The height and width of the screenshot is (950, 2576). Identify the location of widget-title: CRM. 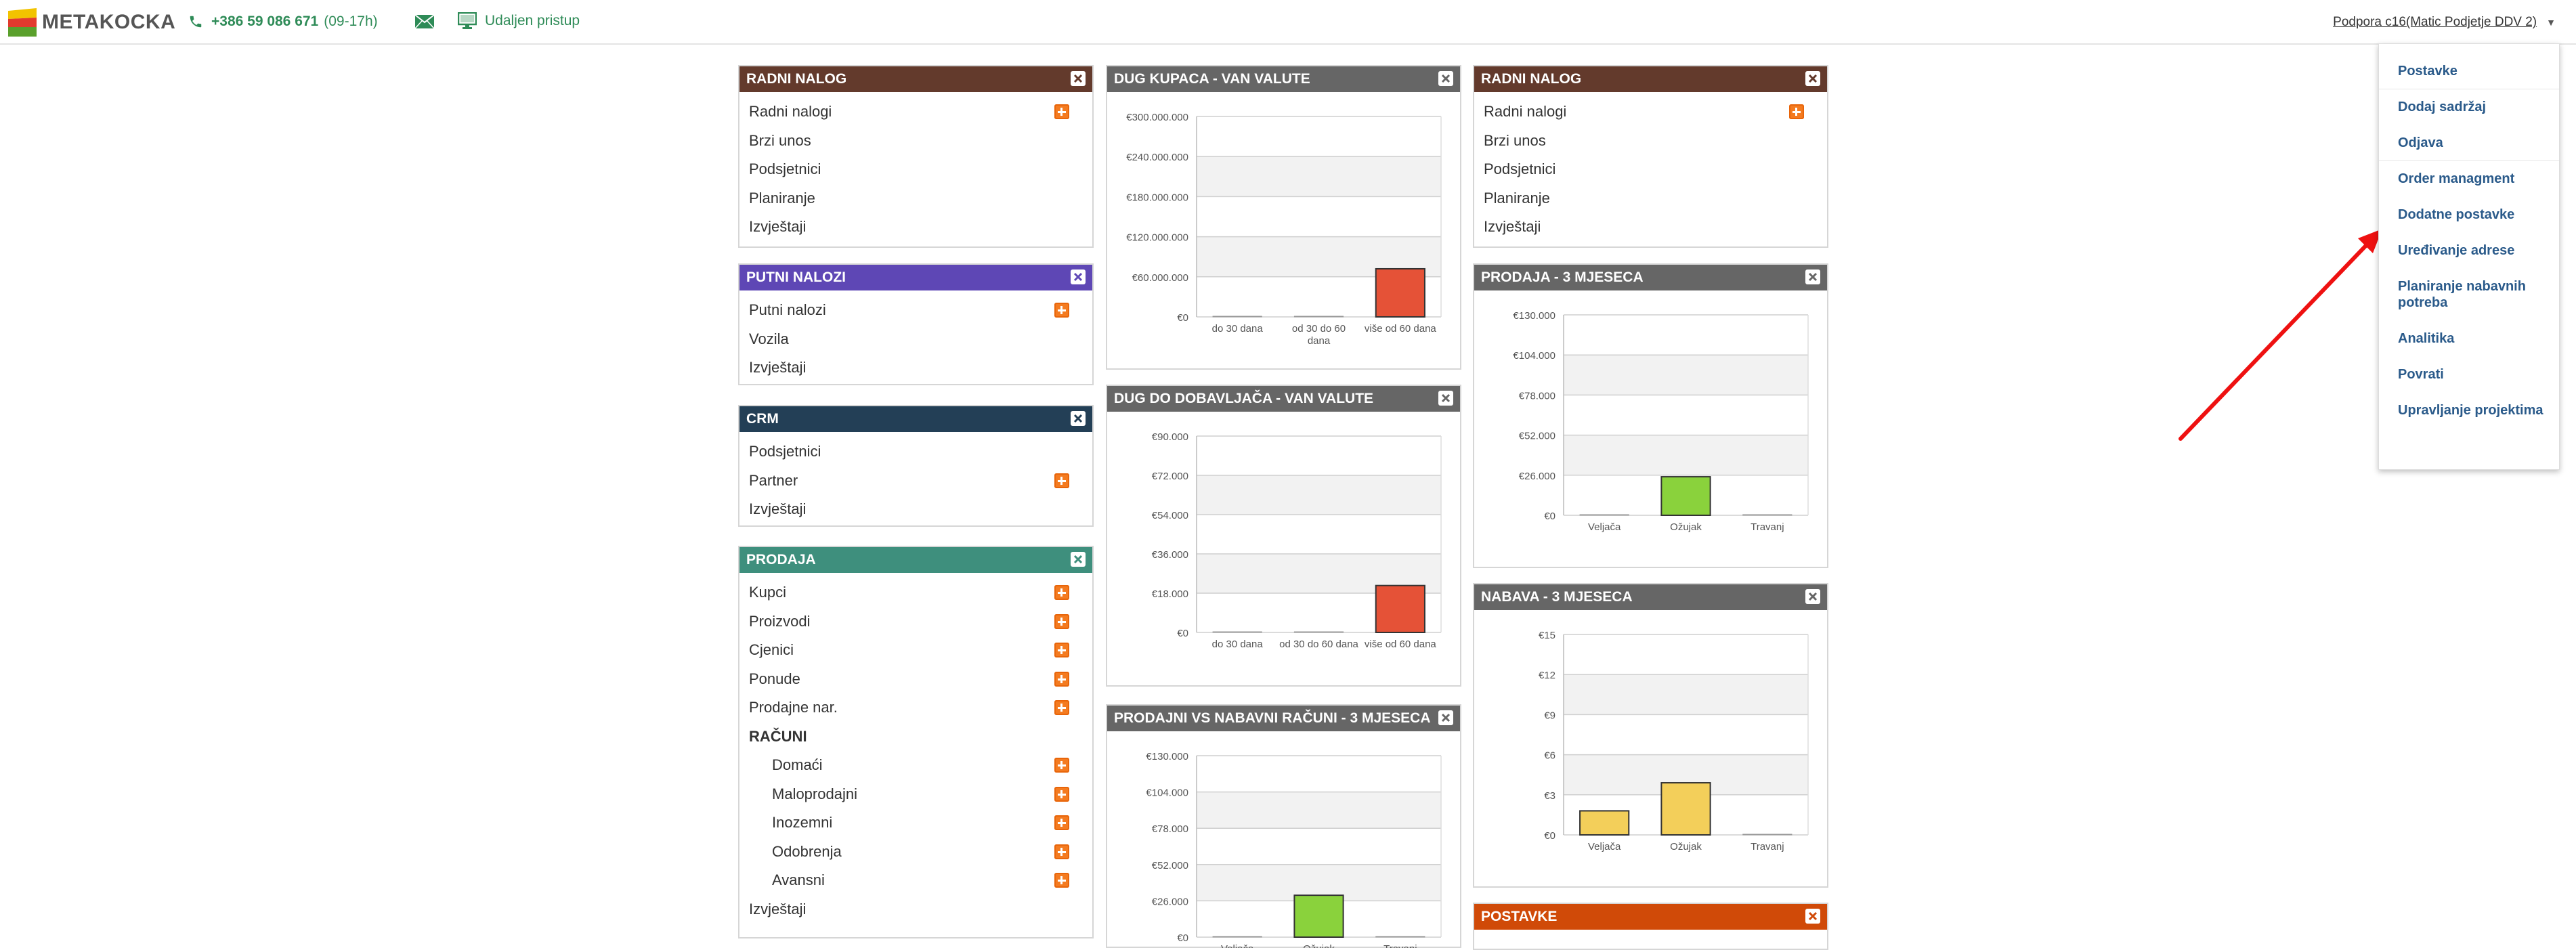
(762, 419).